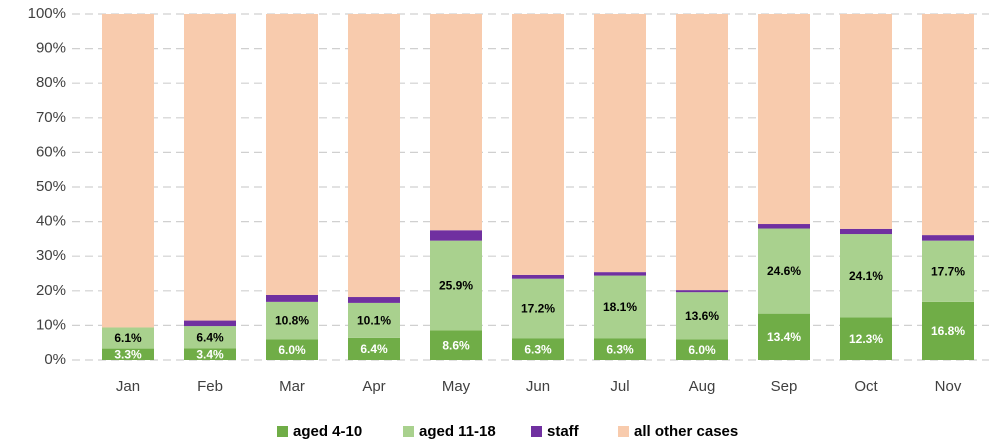 The width and height of the screenshot is (1000, 444). I want to click on x-tick-label: Nov, so click(948, 386).